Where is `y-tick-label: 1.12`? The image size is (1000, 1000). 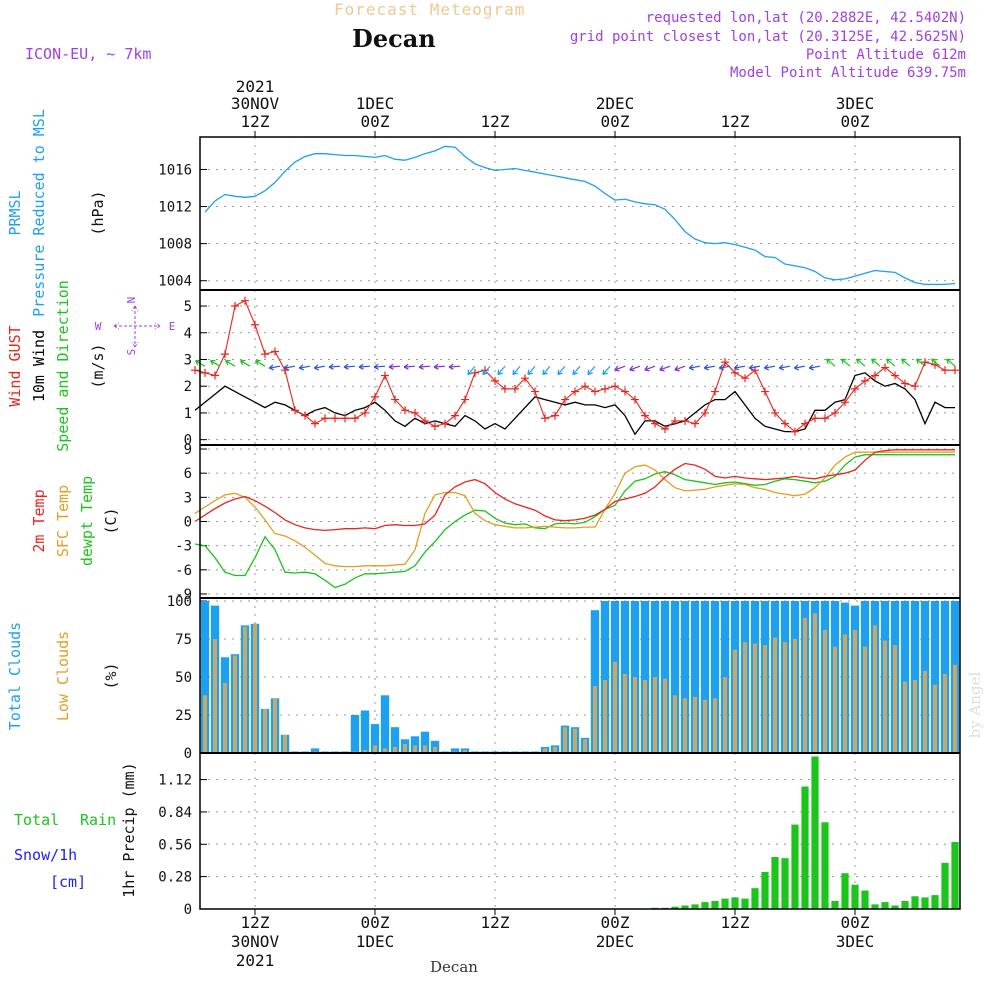
y-tick-label: 1.12 is located at coordinates (175, 781).